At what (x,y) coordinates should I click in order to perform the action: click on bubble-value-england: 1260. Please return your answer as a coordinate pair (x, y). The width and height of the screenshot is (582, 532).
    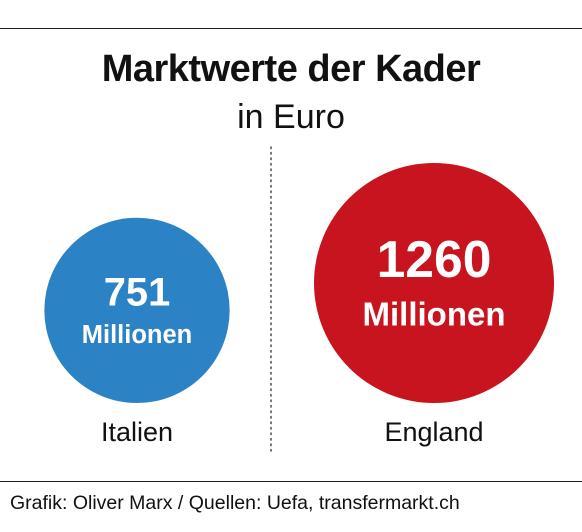
    Looking at the image, I should click on (434, 259).